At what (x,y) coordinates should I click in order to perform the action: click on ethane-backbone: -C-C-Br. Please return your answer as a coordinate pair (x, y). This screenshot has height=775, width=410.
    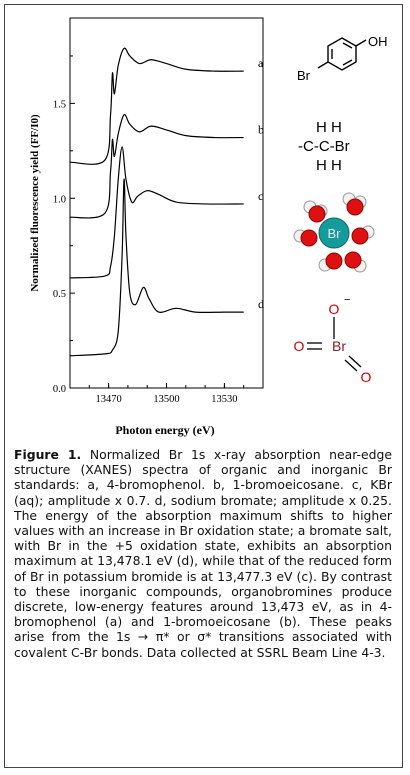
    Looking at the image, I should click on (324, 146).